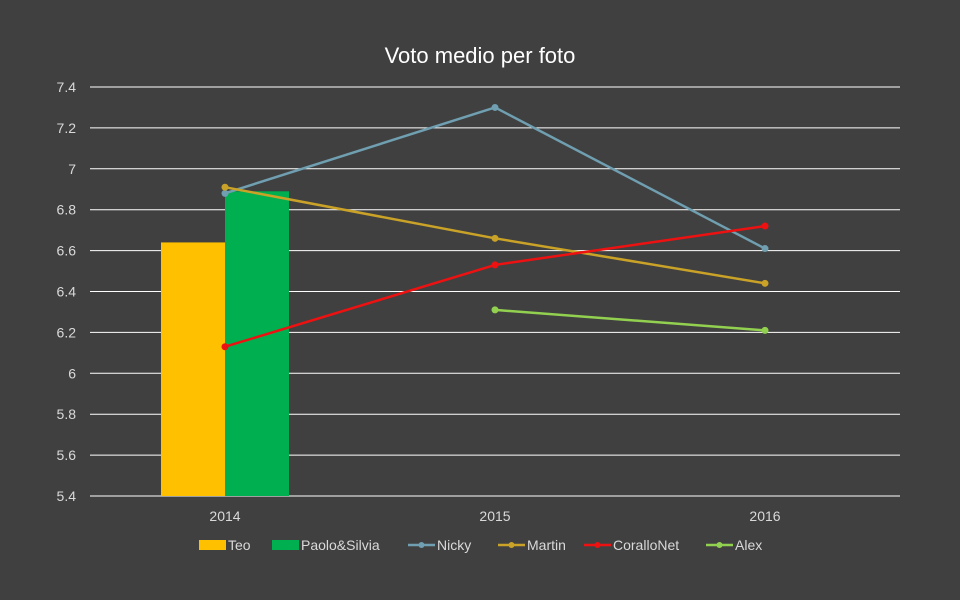 The image size is (960, 600). What do you see at coordinates (285, 545) in the screenshot?
I see `legend-swatch-paolo-silvia` at bounding box center [285, 545].